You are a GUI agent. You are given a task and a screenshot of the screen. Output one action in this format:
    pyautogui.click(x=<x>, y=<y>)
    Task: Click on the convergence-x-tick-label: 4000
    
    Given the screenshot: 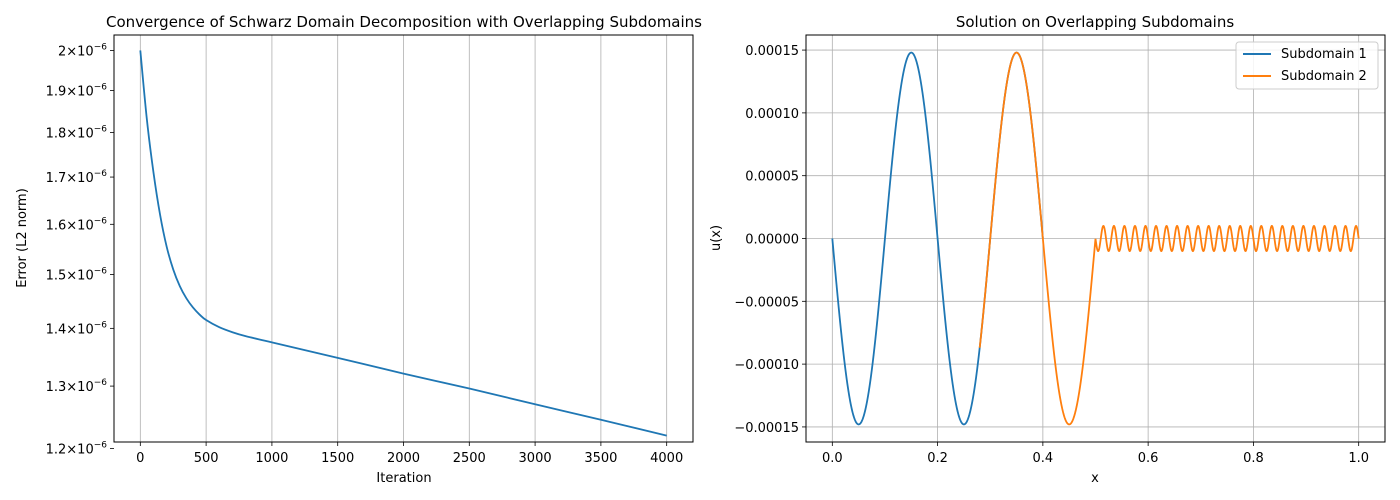 What is the action you would take?
    pyautogui.click(x=666, y=458)
    